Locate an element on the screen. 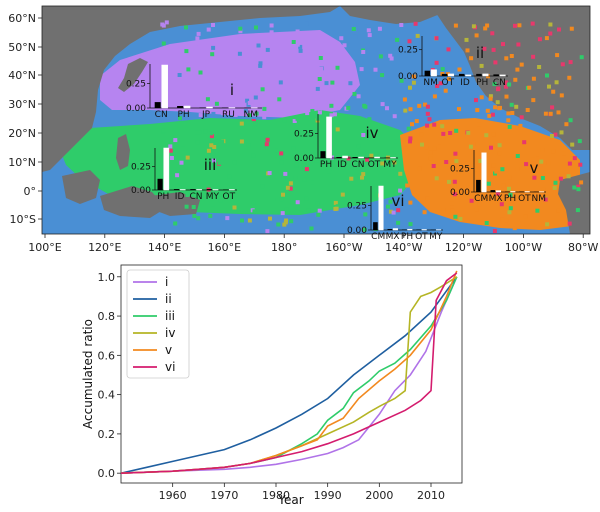 The image size is (600, 512). inset-category-label: OT is located at coordinates (448, 83).